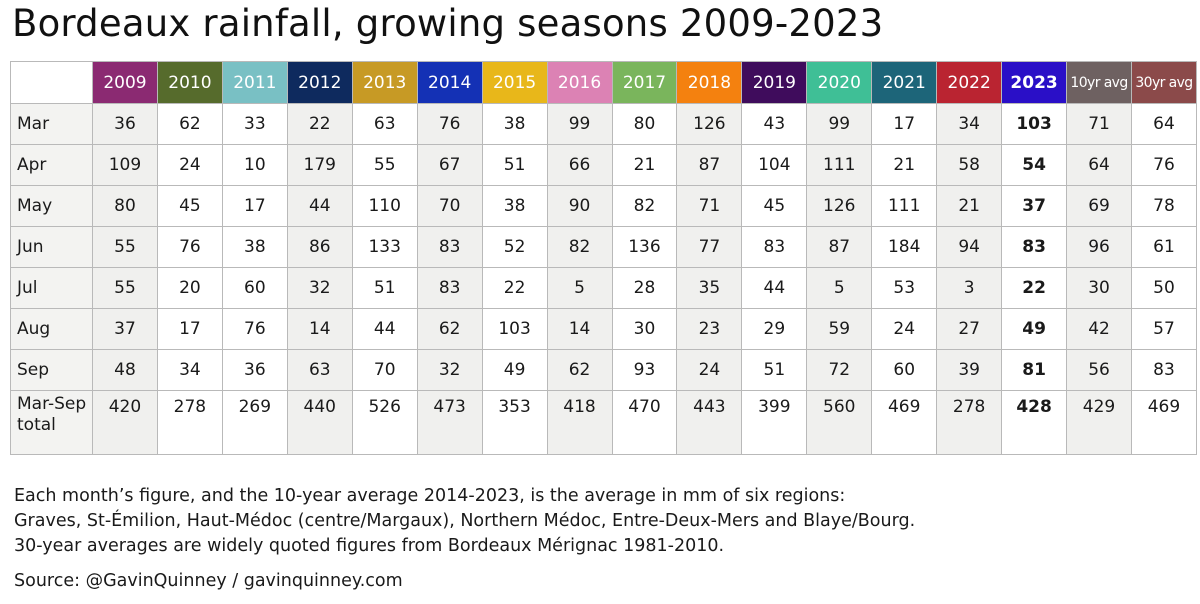 The width and height of the screenshot is (1200, 604). What do you see at coordinates (1099, 124) in the screenshot?
I see `value-cell: 71` at bounding box center [1099, 124].